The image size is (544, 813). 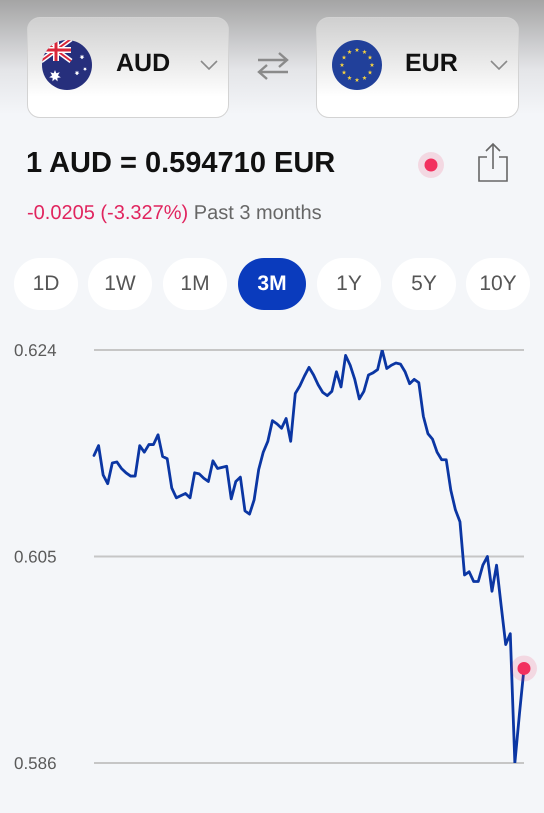 I want to click on chart-title: 1 AUD = 0.594710 EUR, so click(x=181, y=163).